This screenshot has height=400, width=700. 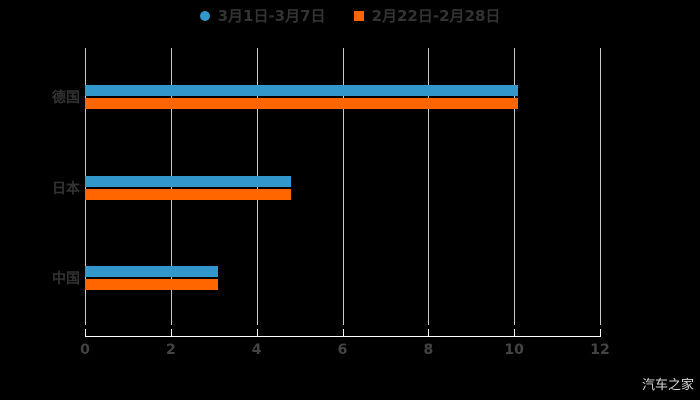 I want to click on bar-德国-series-1, so click(x=302, y=90).